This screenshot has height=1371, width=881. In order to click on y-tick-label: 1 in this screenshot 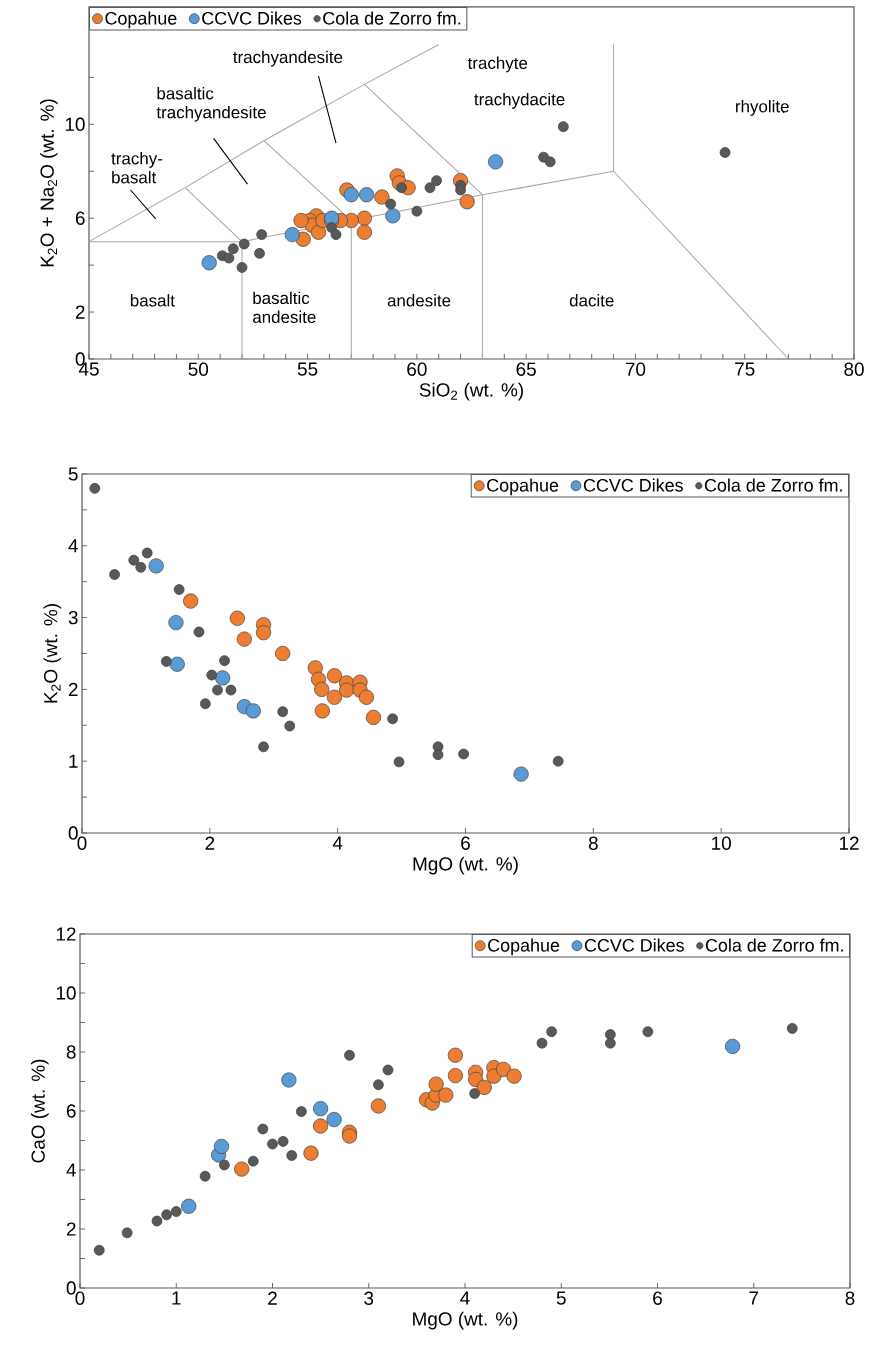, I will do `click(73, 761)`.